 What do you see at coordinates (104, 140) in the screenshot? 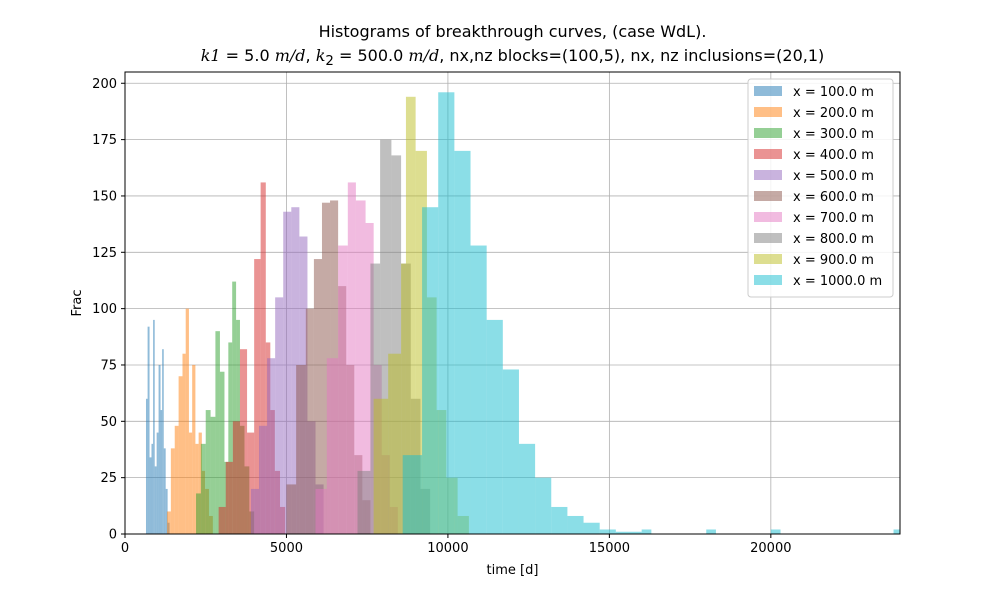
I see `y-tick-label: 175` at bounding box center [104, 140].